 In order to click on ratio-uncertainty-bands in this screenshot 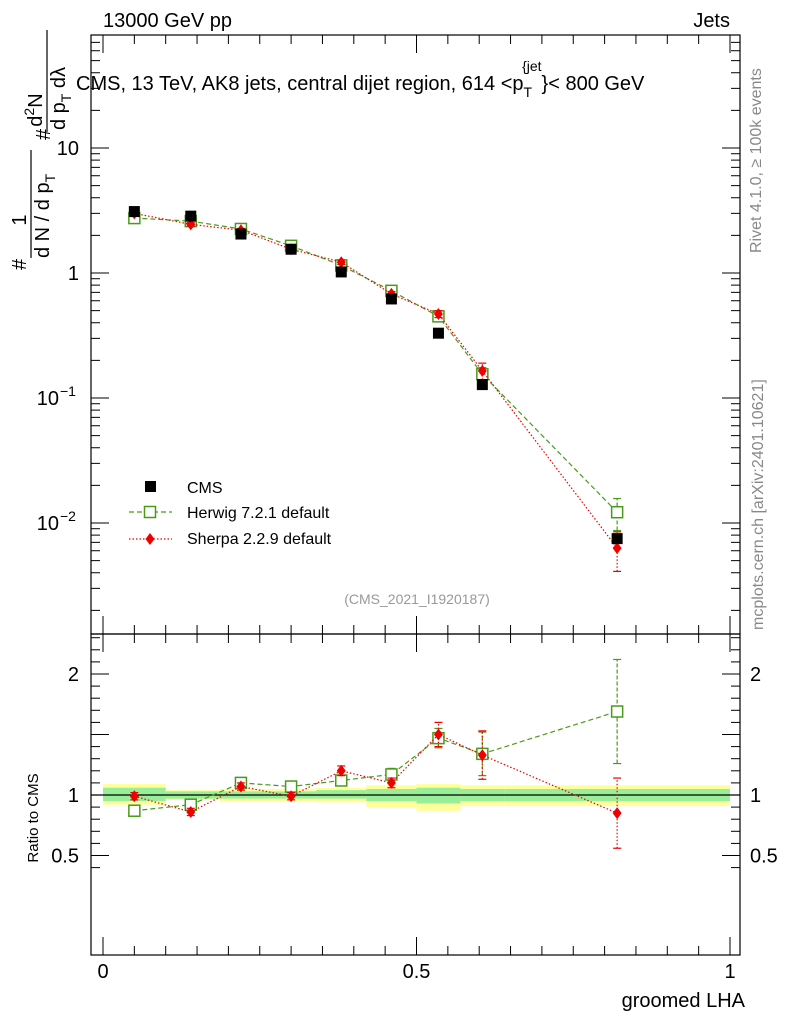, I will do `click(416, 797)`.